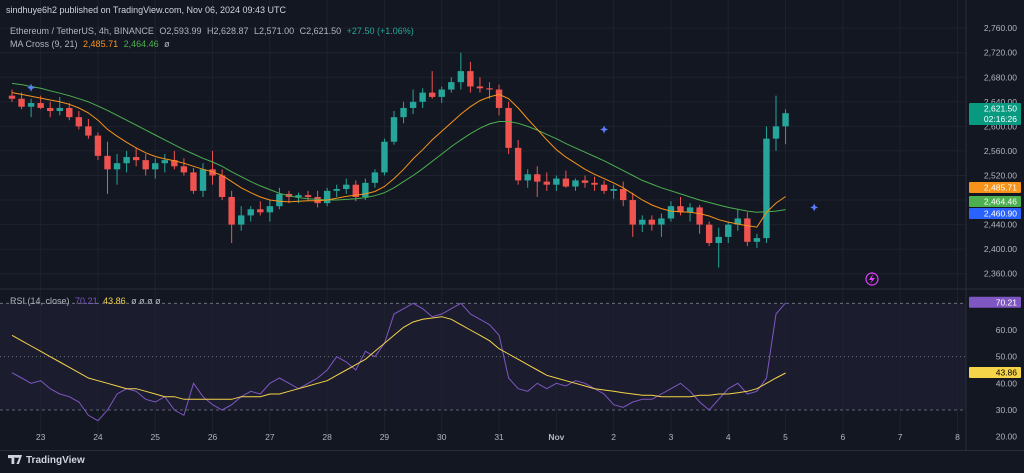 Image resolution: width=1024 pixels, height=473 pixels. What do you see at coordinates (1000, 249) in the screenshot?
I see `price-tick-label: 2,400.00` at bounding box center [1000, 249].